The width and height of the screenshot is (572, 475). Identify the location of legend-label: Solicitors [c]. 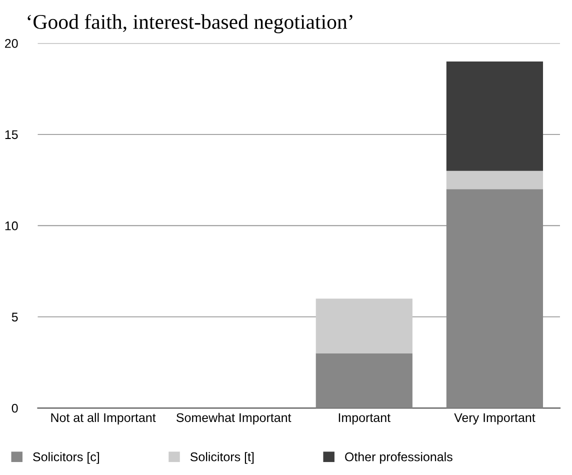
(66, 458).